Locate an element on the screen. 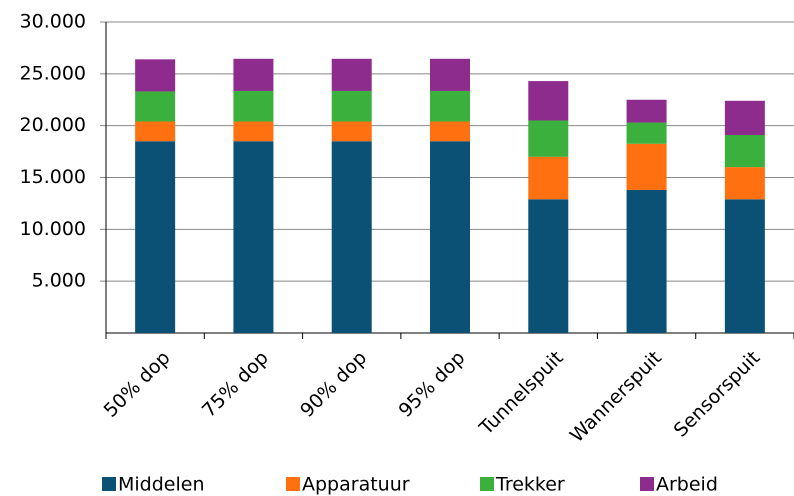 The width and height of the screenshot is (794, 496). x-tick-label: 50% dop is located at coordinates (137, 384).